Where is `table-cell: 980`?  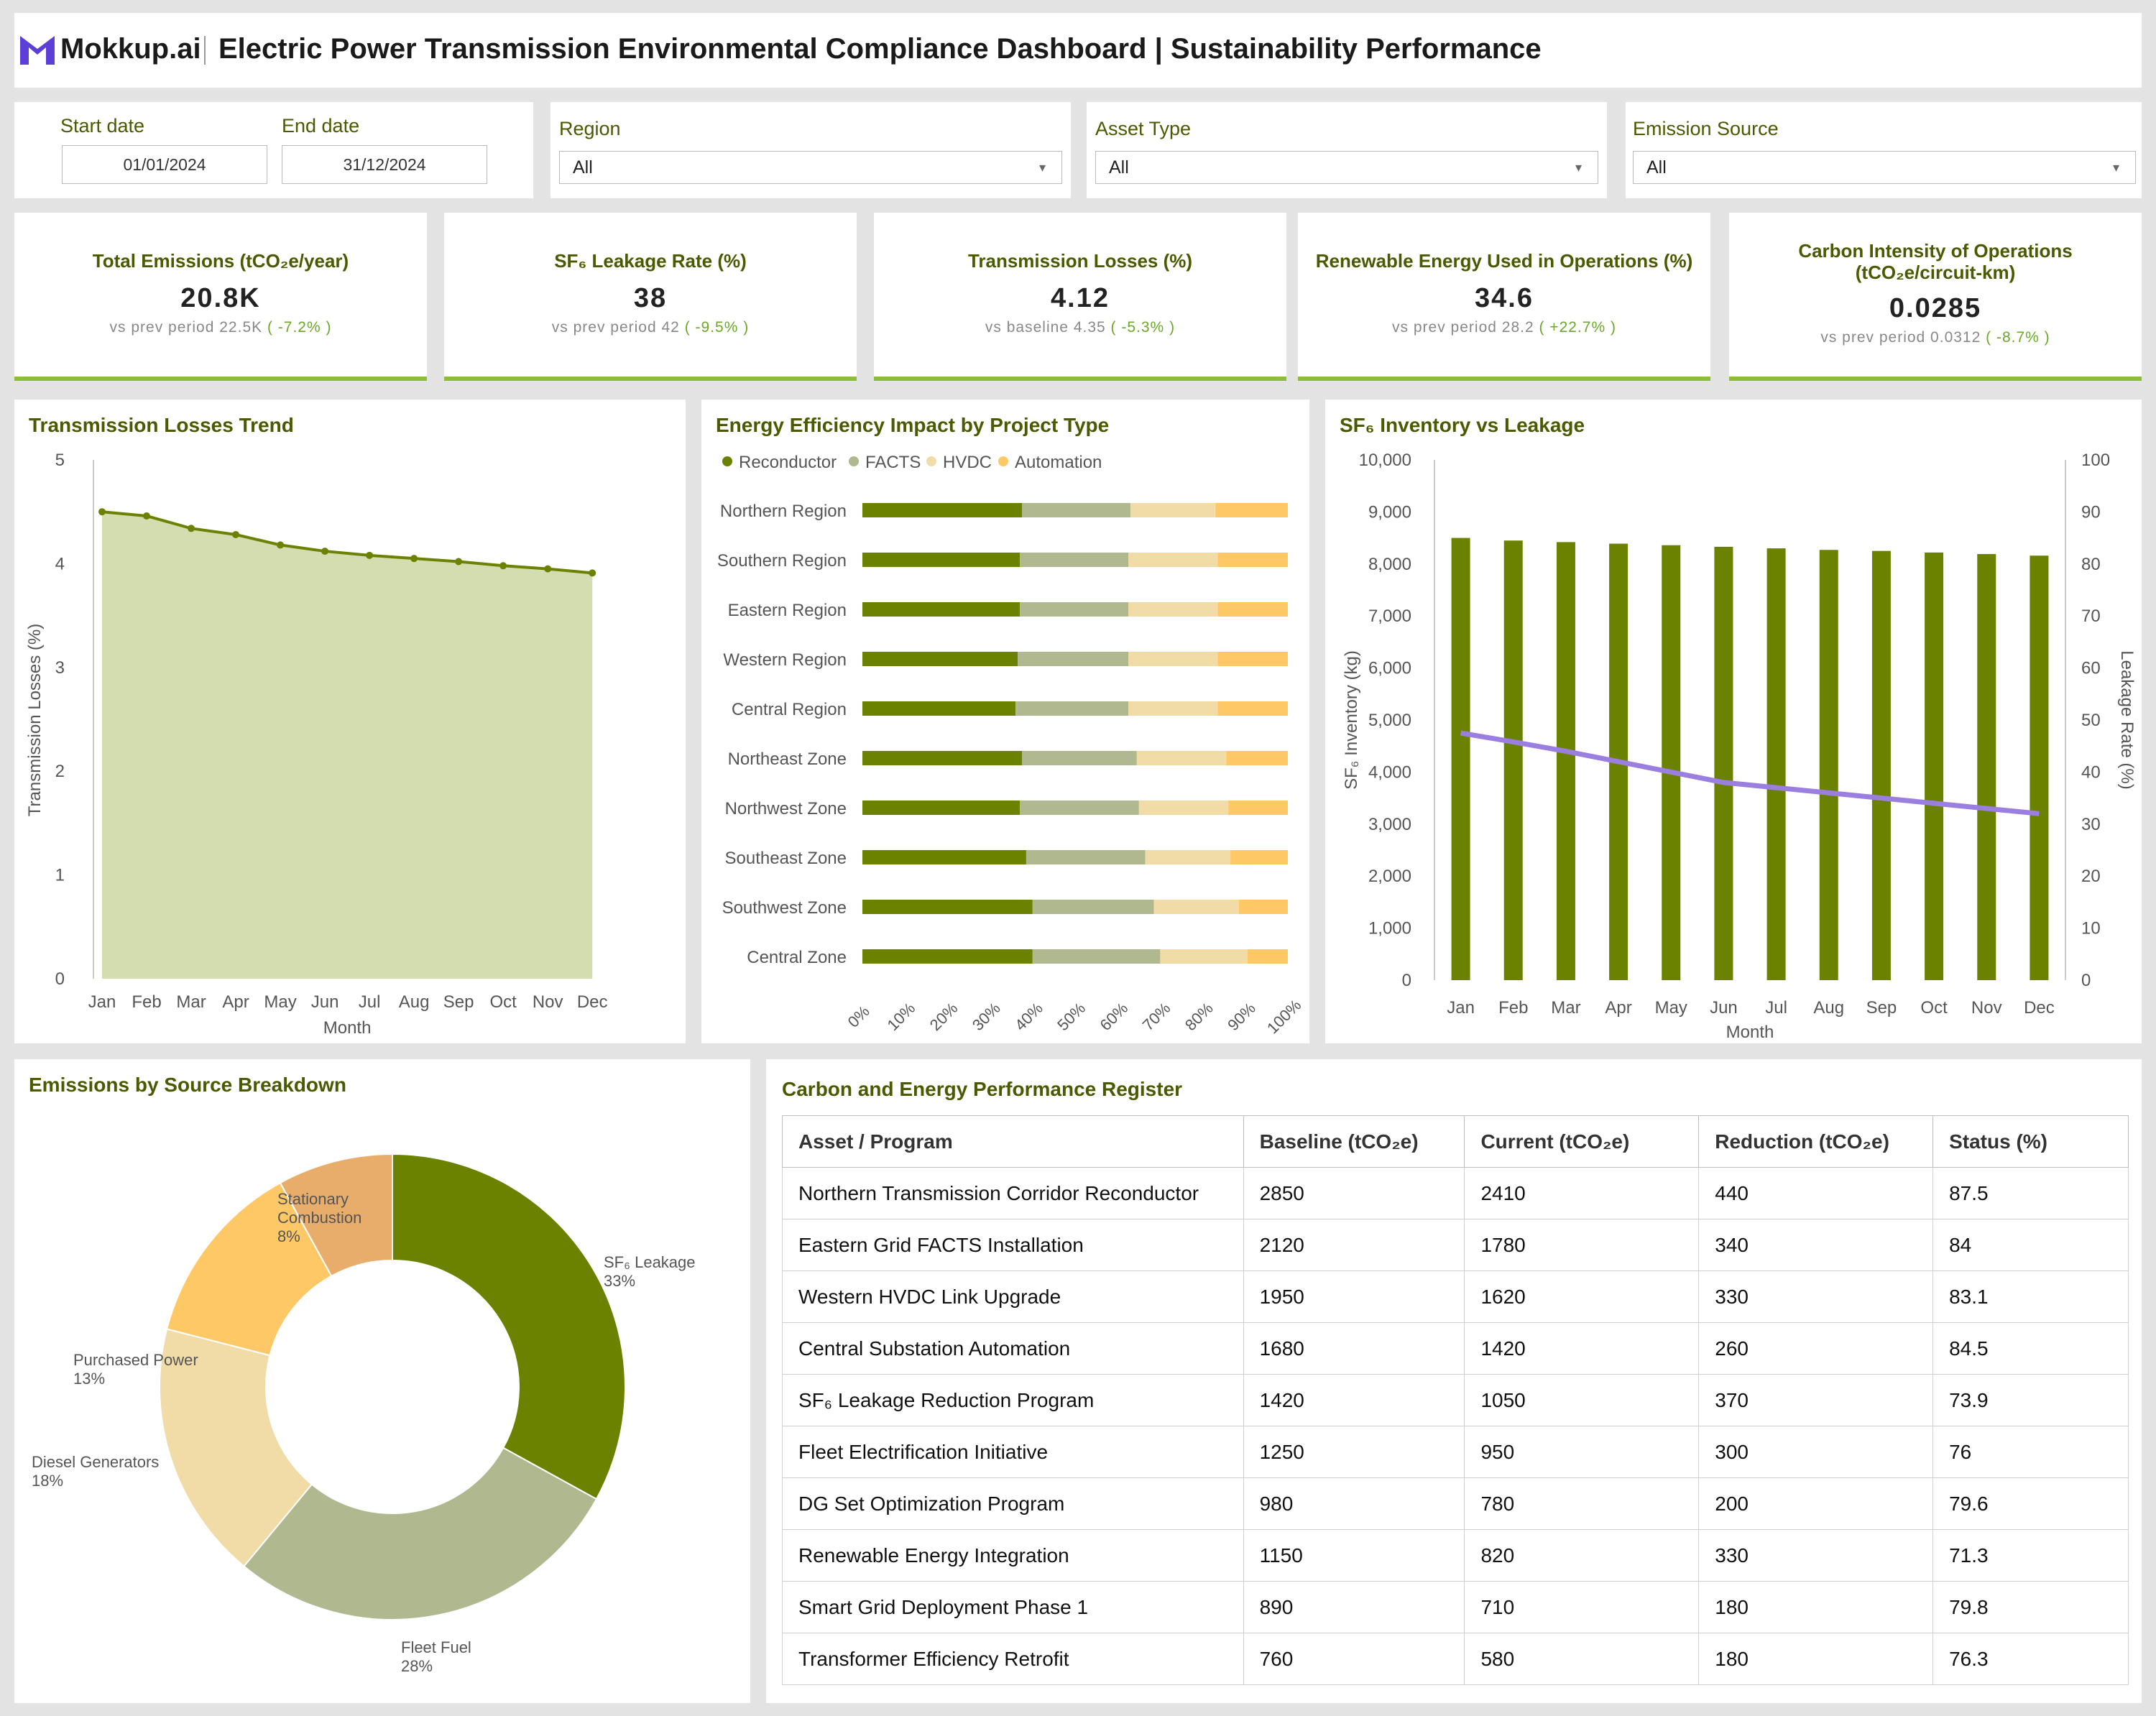
table-cell: 980 is located at coordinates (1354, 1504).